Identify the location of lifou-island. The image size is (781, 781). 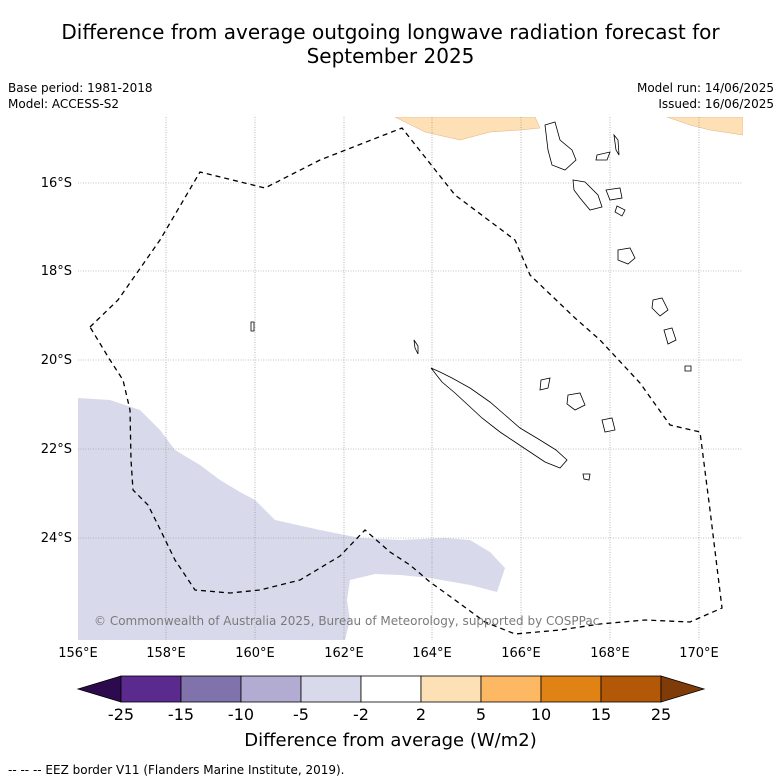
(576, 401).